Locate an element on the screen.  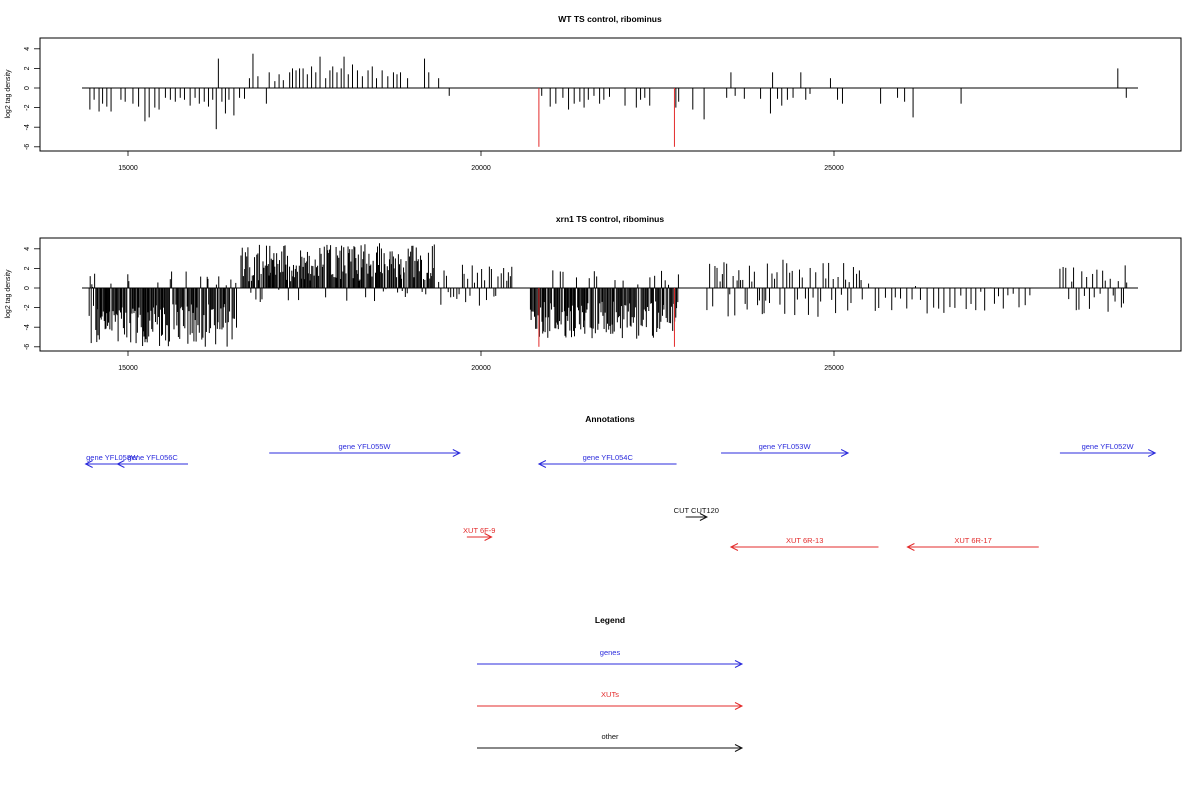
xrn1-bars is located at coordinates (610, 295).